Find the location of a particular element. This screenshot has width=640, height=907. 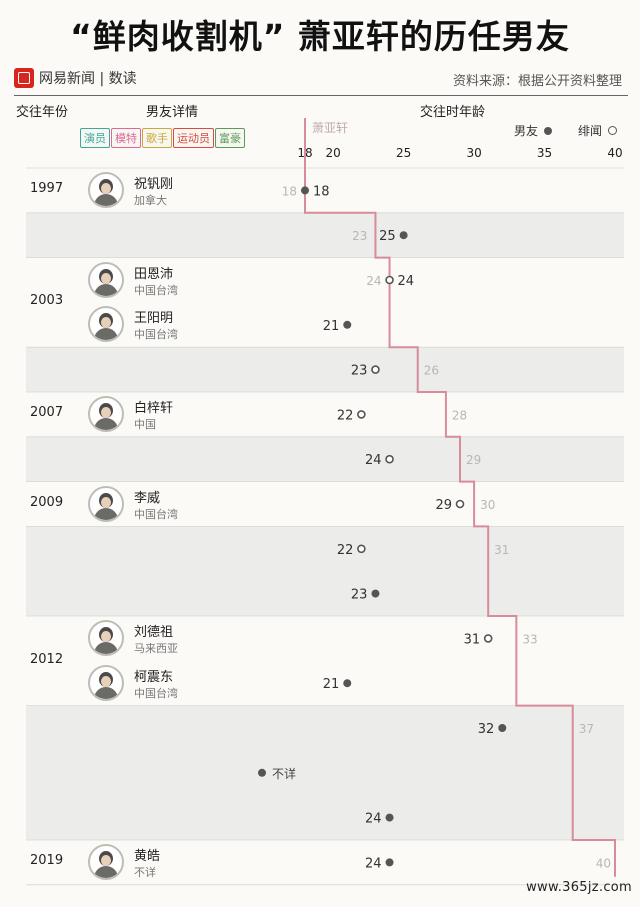

xiao-age-label-4: 26 is located at coordinates (431, 371).